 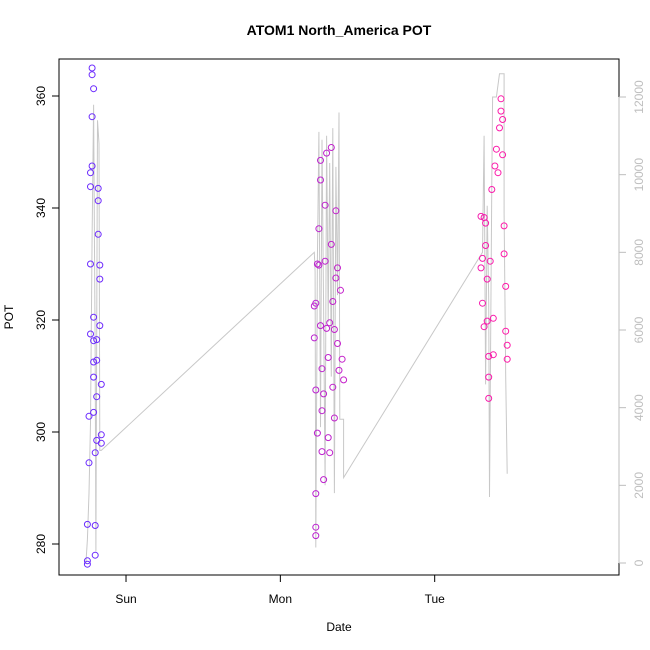 What do you see at coordinates (41, 544) in the screenshot?
I see `y-tick-label: 280` at bounding box center [41, 544].